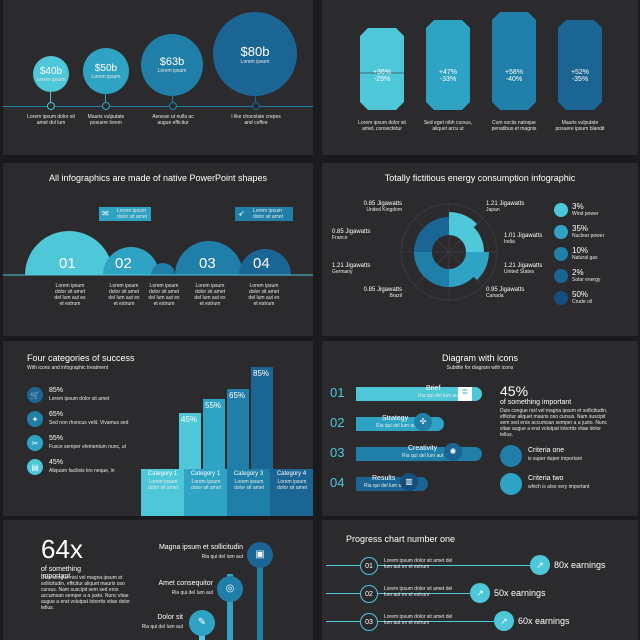 This screenshot has width=640, height=640. What do you see at coordinates (586, 280) in the screenshot?
I see `legend-label: Solar energy` at bounding box center [586, 280].